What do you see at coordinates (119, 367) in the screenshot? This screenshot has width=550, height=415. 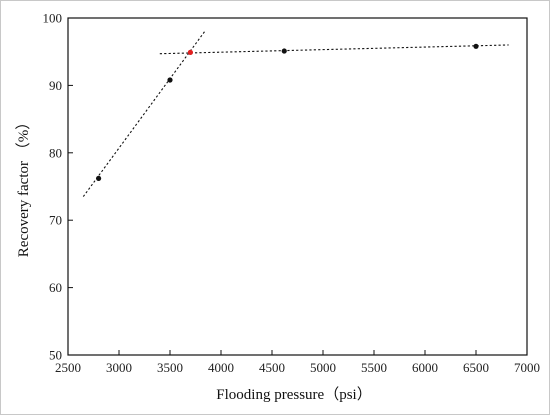 I see `x-tick-label: 3000` at bounding box center [119, 367].